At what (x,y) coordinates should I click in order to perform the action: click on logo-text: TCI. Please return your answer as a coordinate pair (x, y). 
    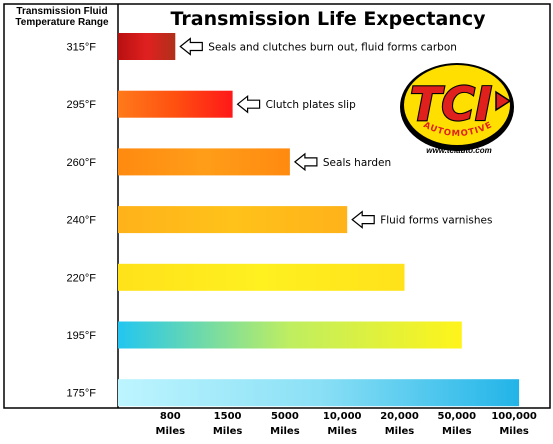
    Looking at the image, I should click on (451, 104).